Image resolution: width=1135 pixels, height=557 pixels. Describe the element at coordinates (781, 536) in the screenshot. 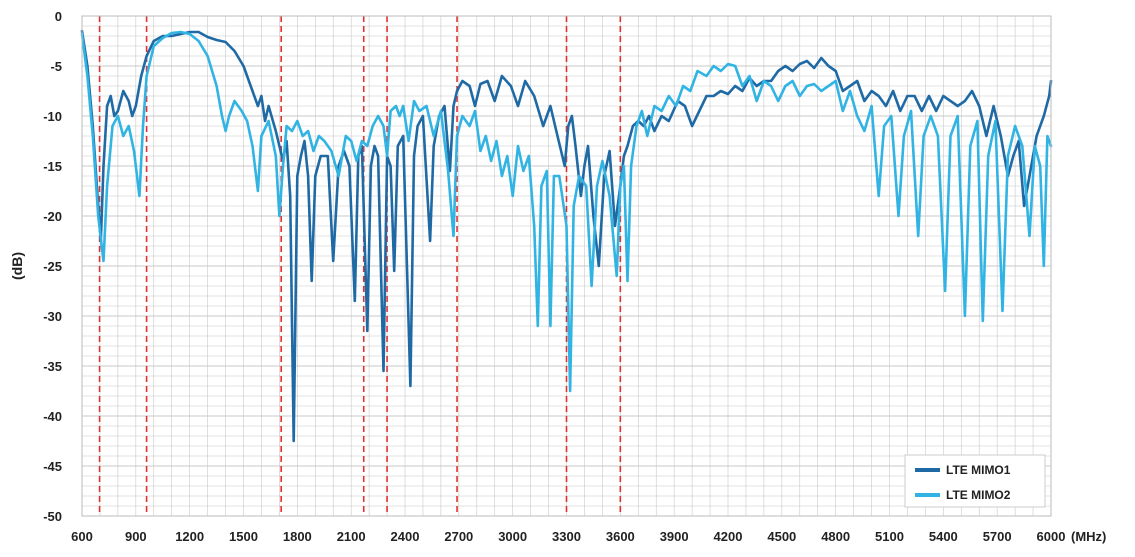

I see `x-tick-label: 4500` at that location.